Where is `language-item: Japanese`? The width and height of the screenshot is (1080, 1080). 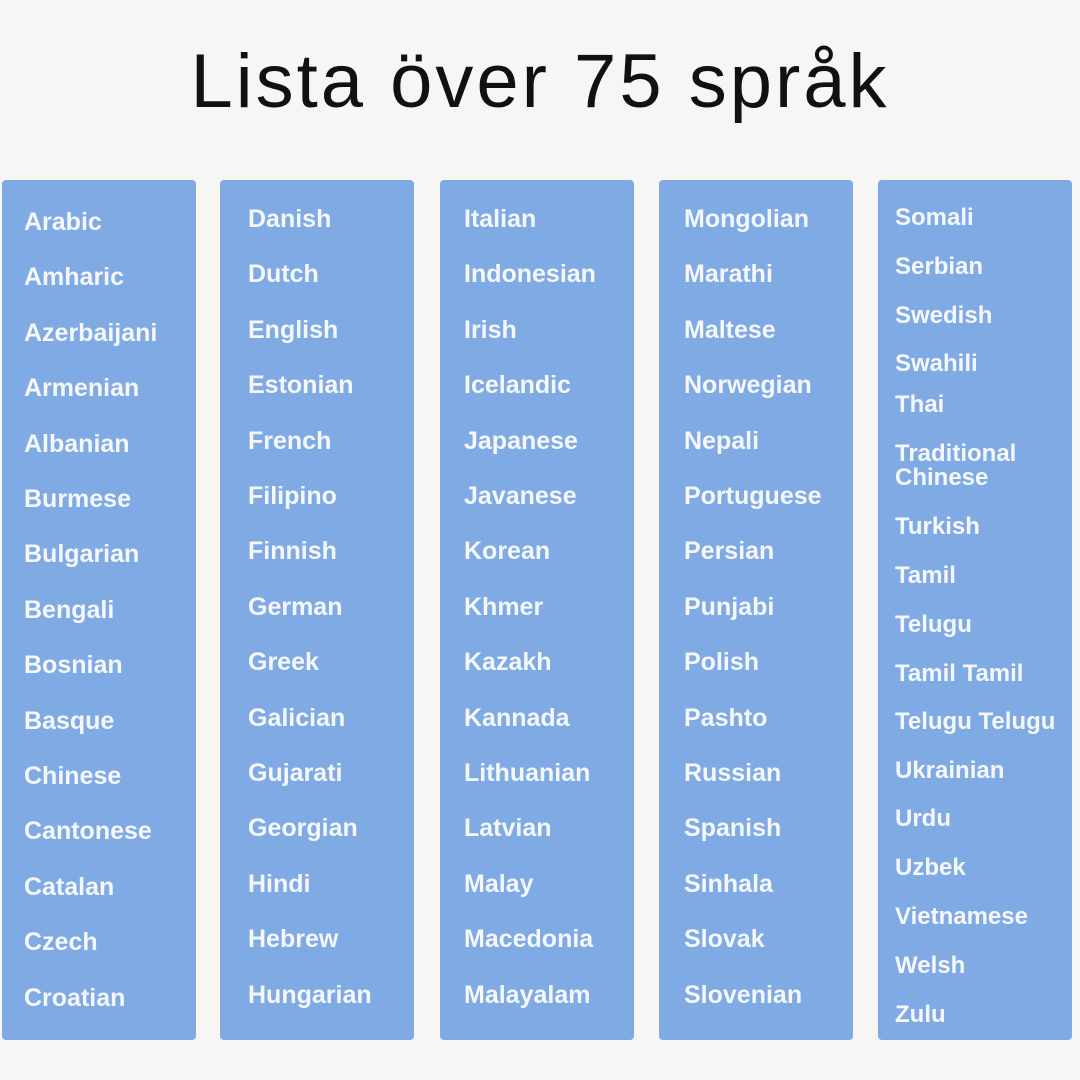 language-item: Japanese is located at coordinates (521, 440).